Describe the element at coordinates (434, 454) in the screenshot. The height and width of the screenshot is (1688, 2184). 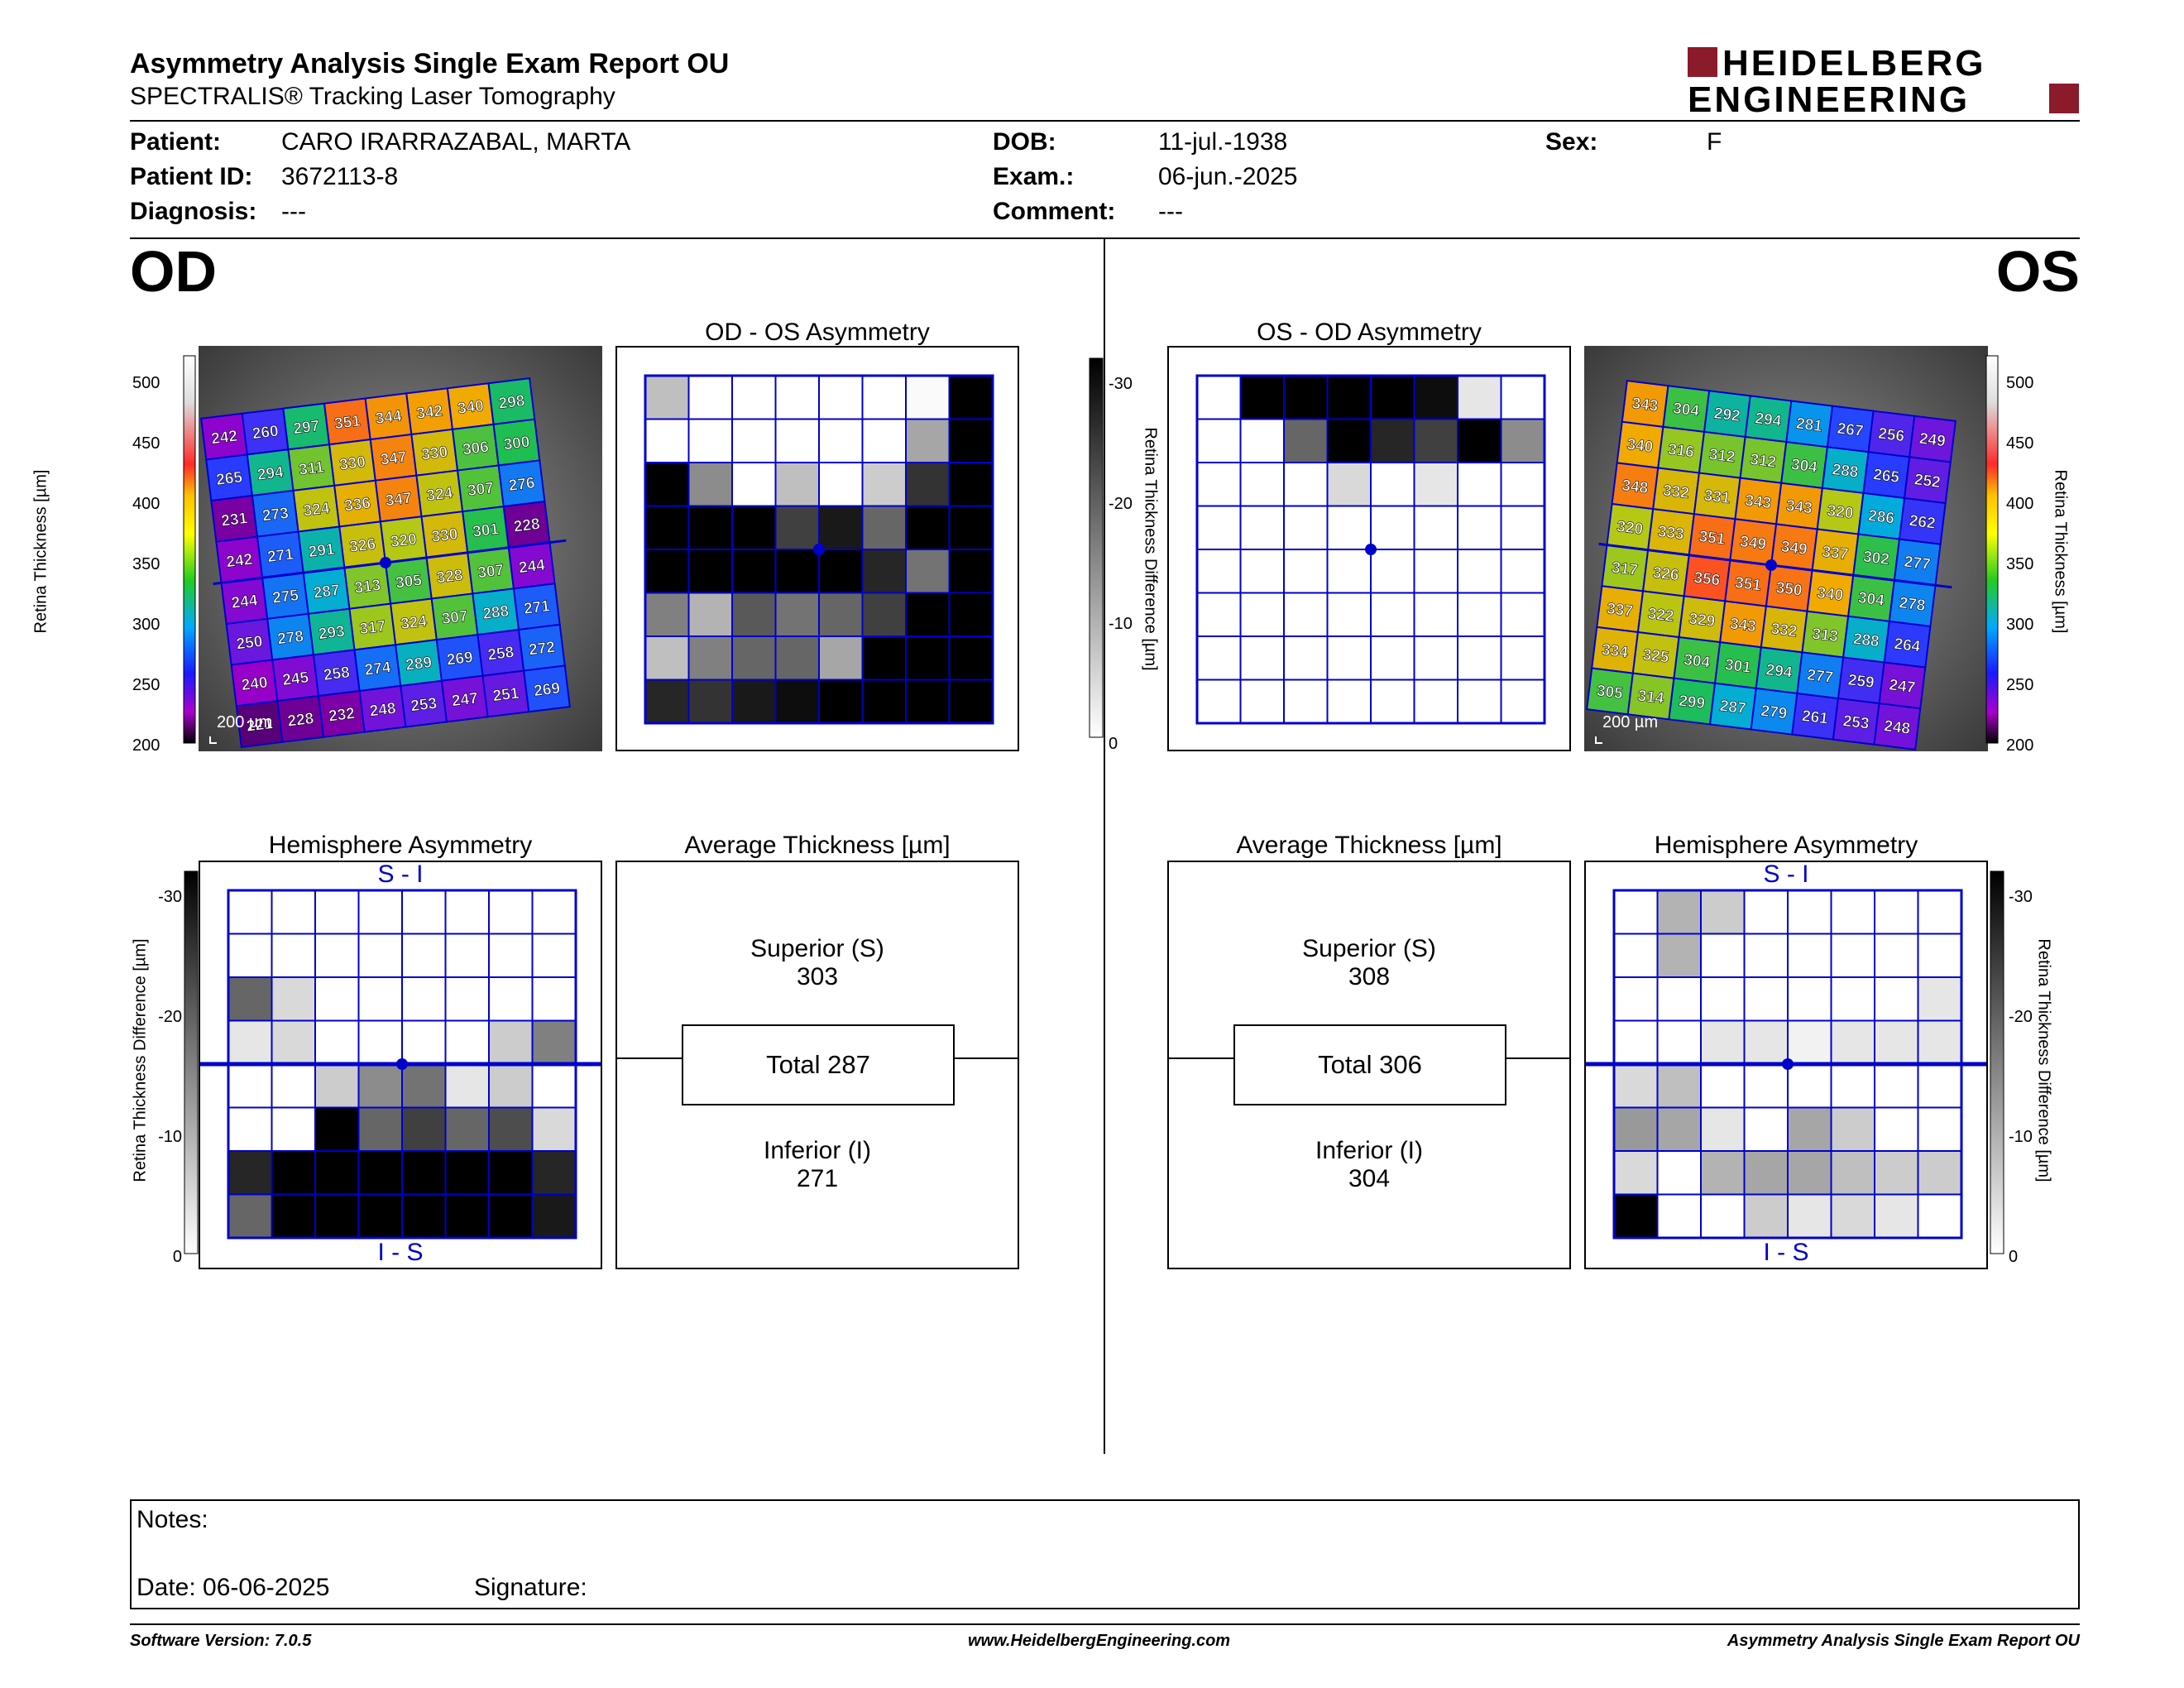
I see `thickness-value: 330` at that location.